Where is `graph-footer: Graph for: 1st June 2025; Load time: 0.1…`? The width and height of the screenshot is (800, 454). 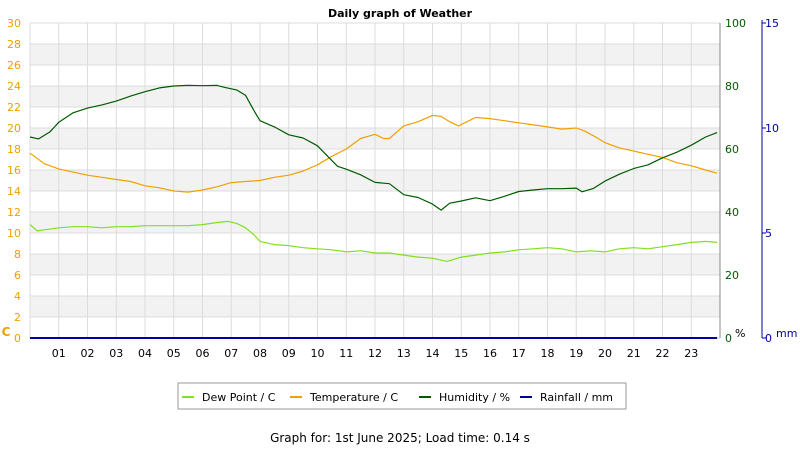 graph-footer: Graph for: 1st June 2025; Load time: 0.1… is located at coordinates (400, 438).